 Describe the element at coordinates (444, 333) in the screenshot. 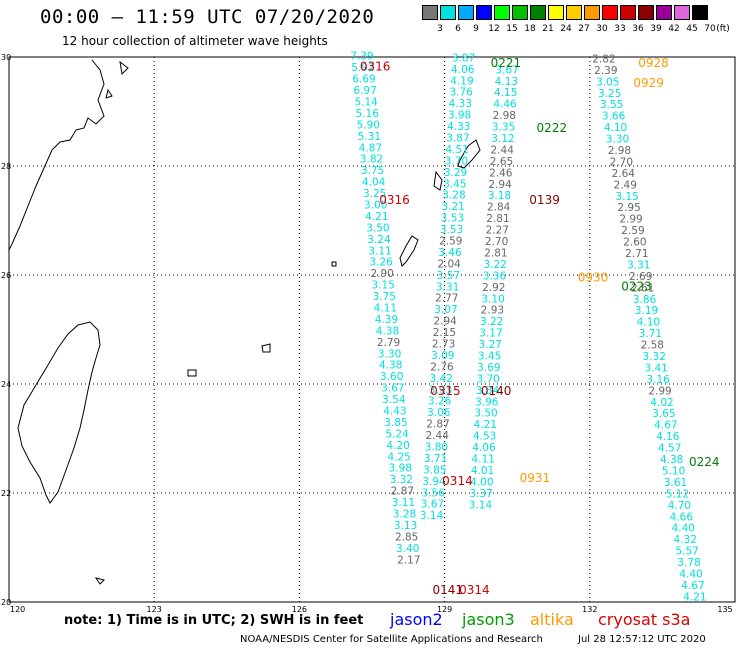

I see `wave-height-value: 2.15` at that location.